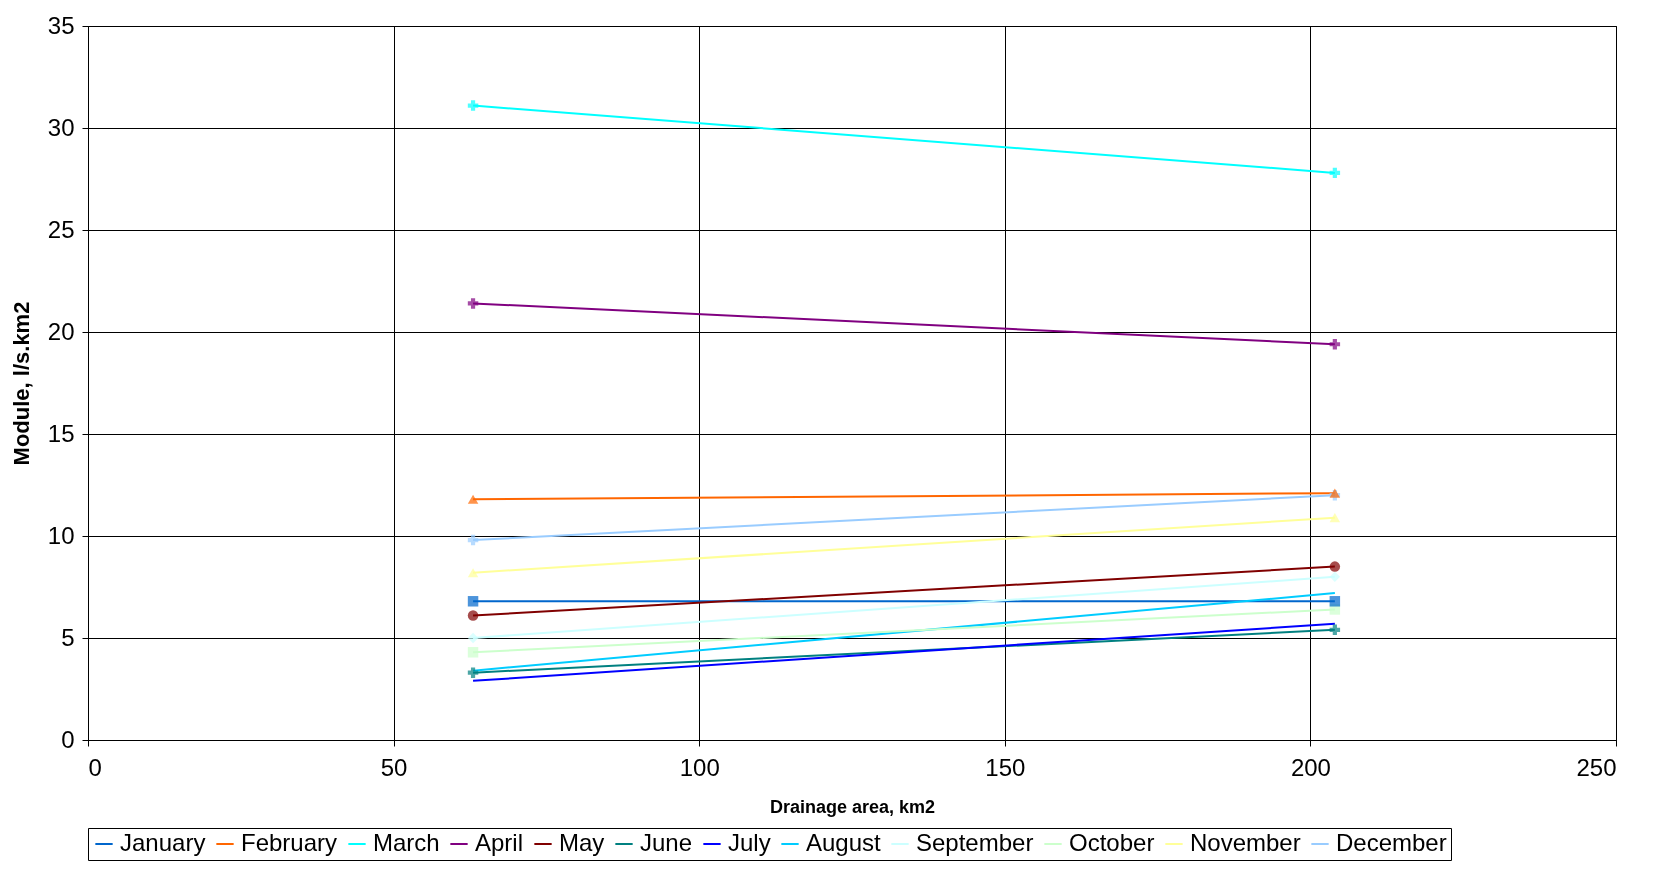 Image resolution: width=1665 pixels, height=892 pixels. I want to click on x-axis-title: Drainage area, km2, so click(852, 806).